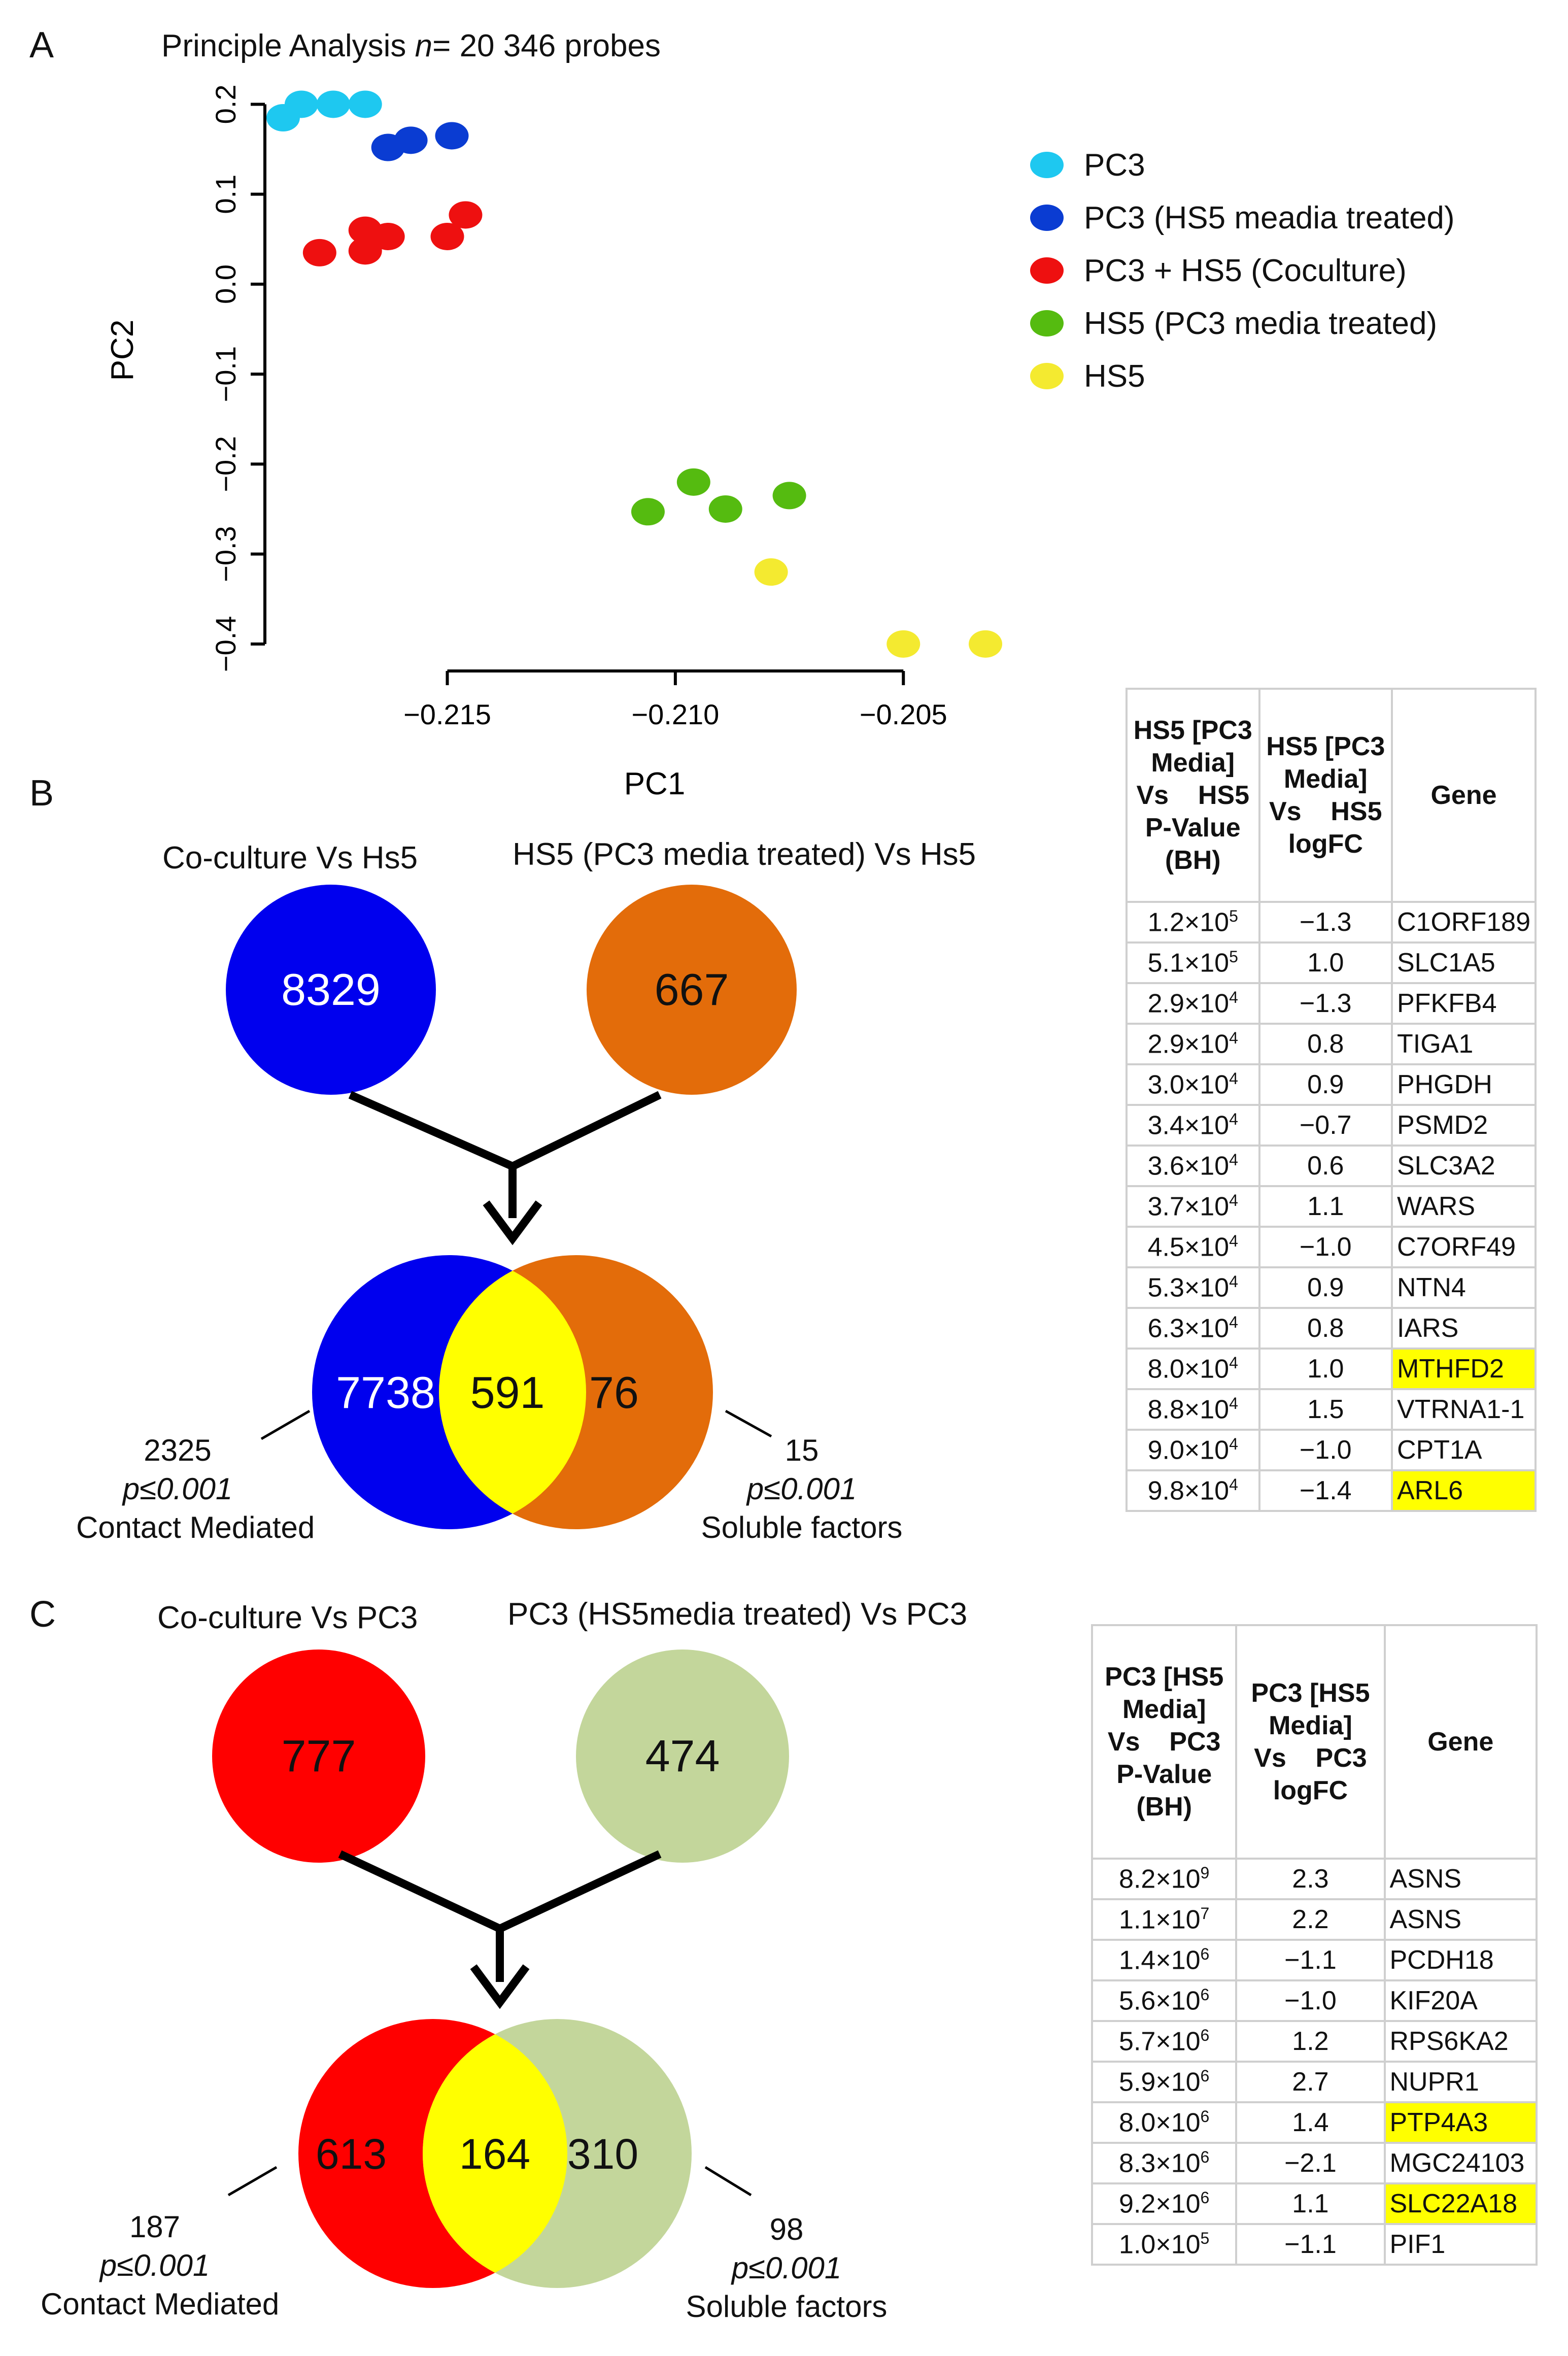 The image size is (1568, 2356). Describe the element at coordinates (1460, 2082) in the screenshot. I see `table-c-gene: NUPR1` at that location.